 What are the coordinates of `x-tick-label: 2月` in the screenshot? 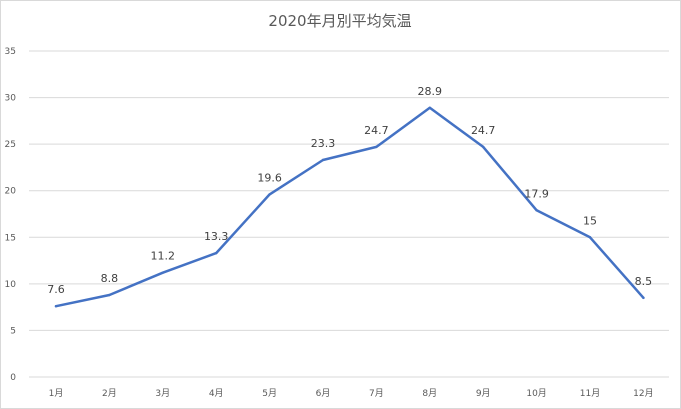 It's located at (109, 393).